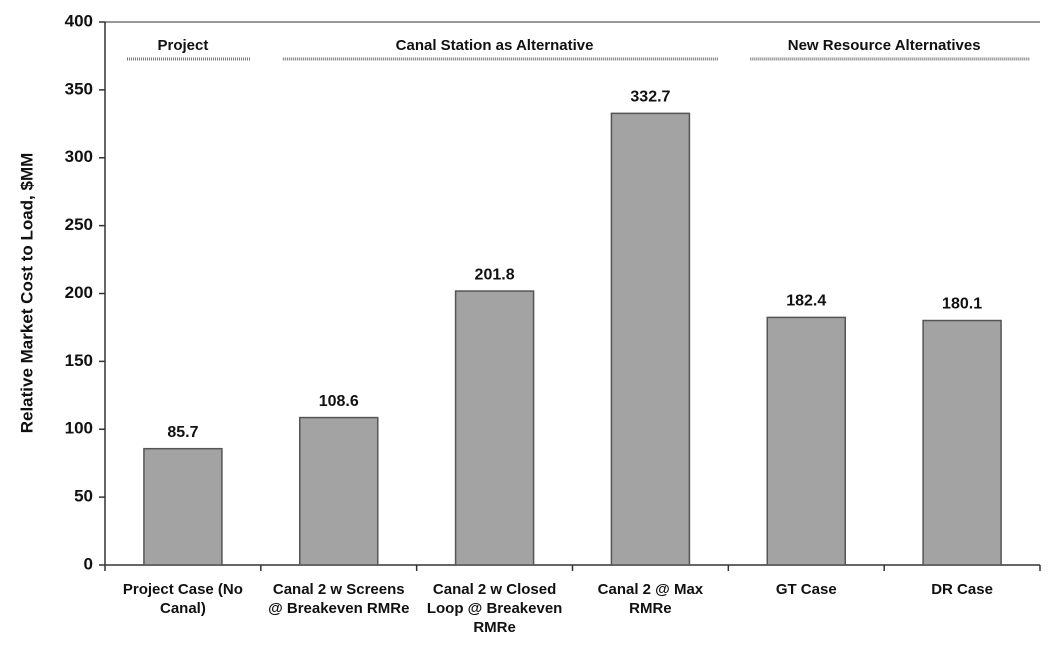  Describe the element at coordinates (182, 45) in the screenshot. I see `group-label: Project` at that location.